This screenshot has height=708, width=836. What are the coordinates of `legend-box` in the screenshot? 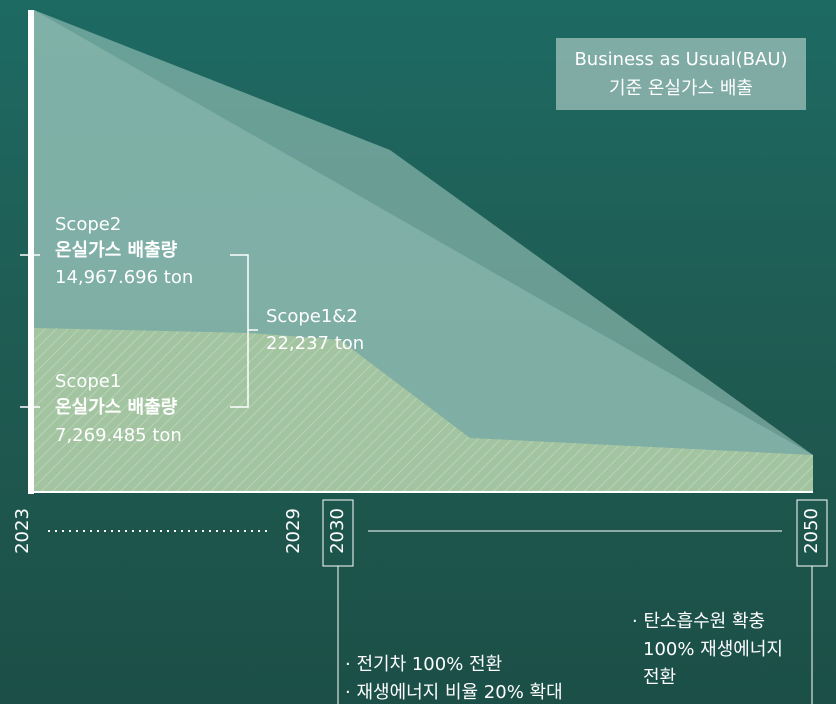 It's located at (681, 74).